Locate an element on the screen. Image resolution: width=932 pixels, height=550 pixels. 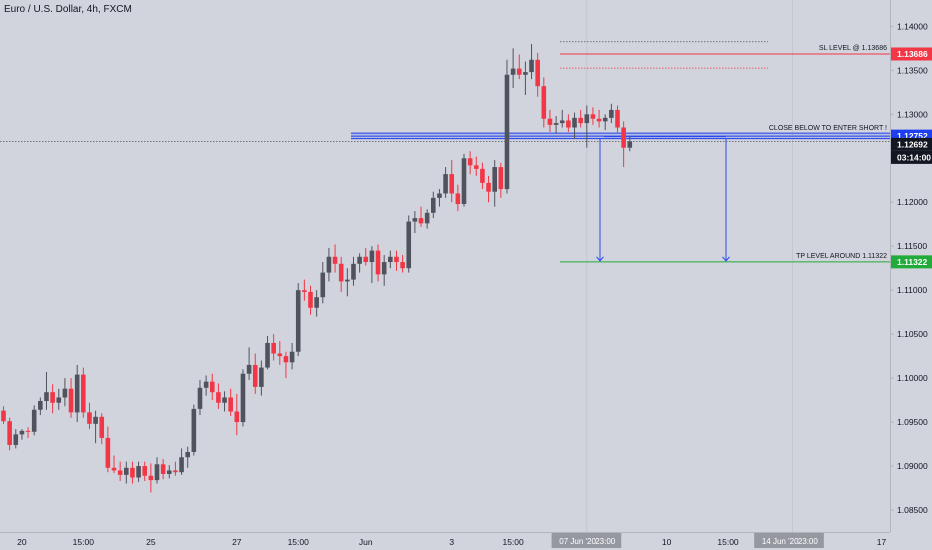
countdown-tag-box is located at coordinates (911, 157).